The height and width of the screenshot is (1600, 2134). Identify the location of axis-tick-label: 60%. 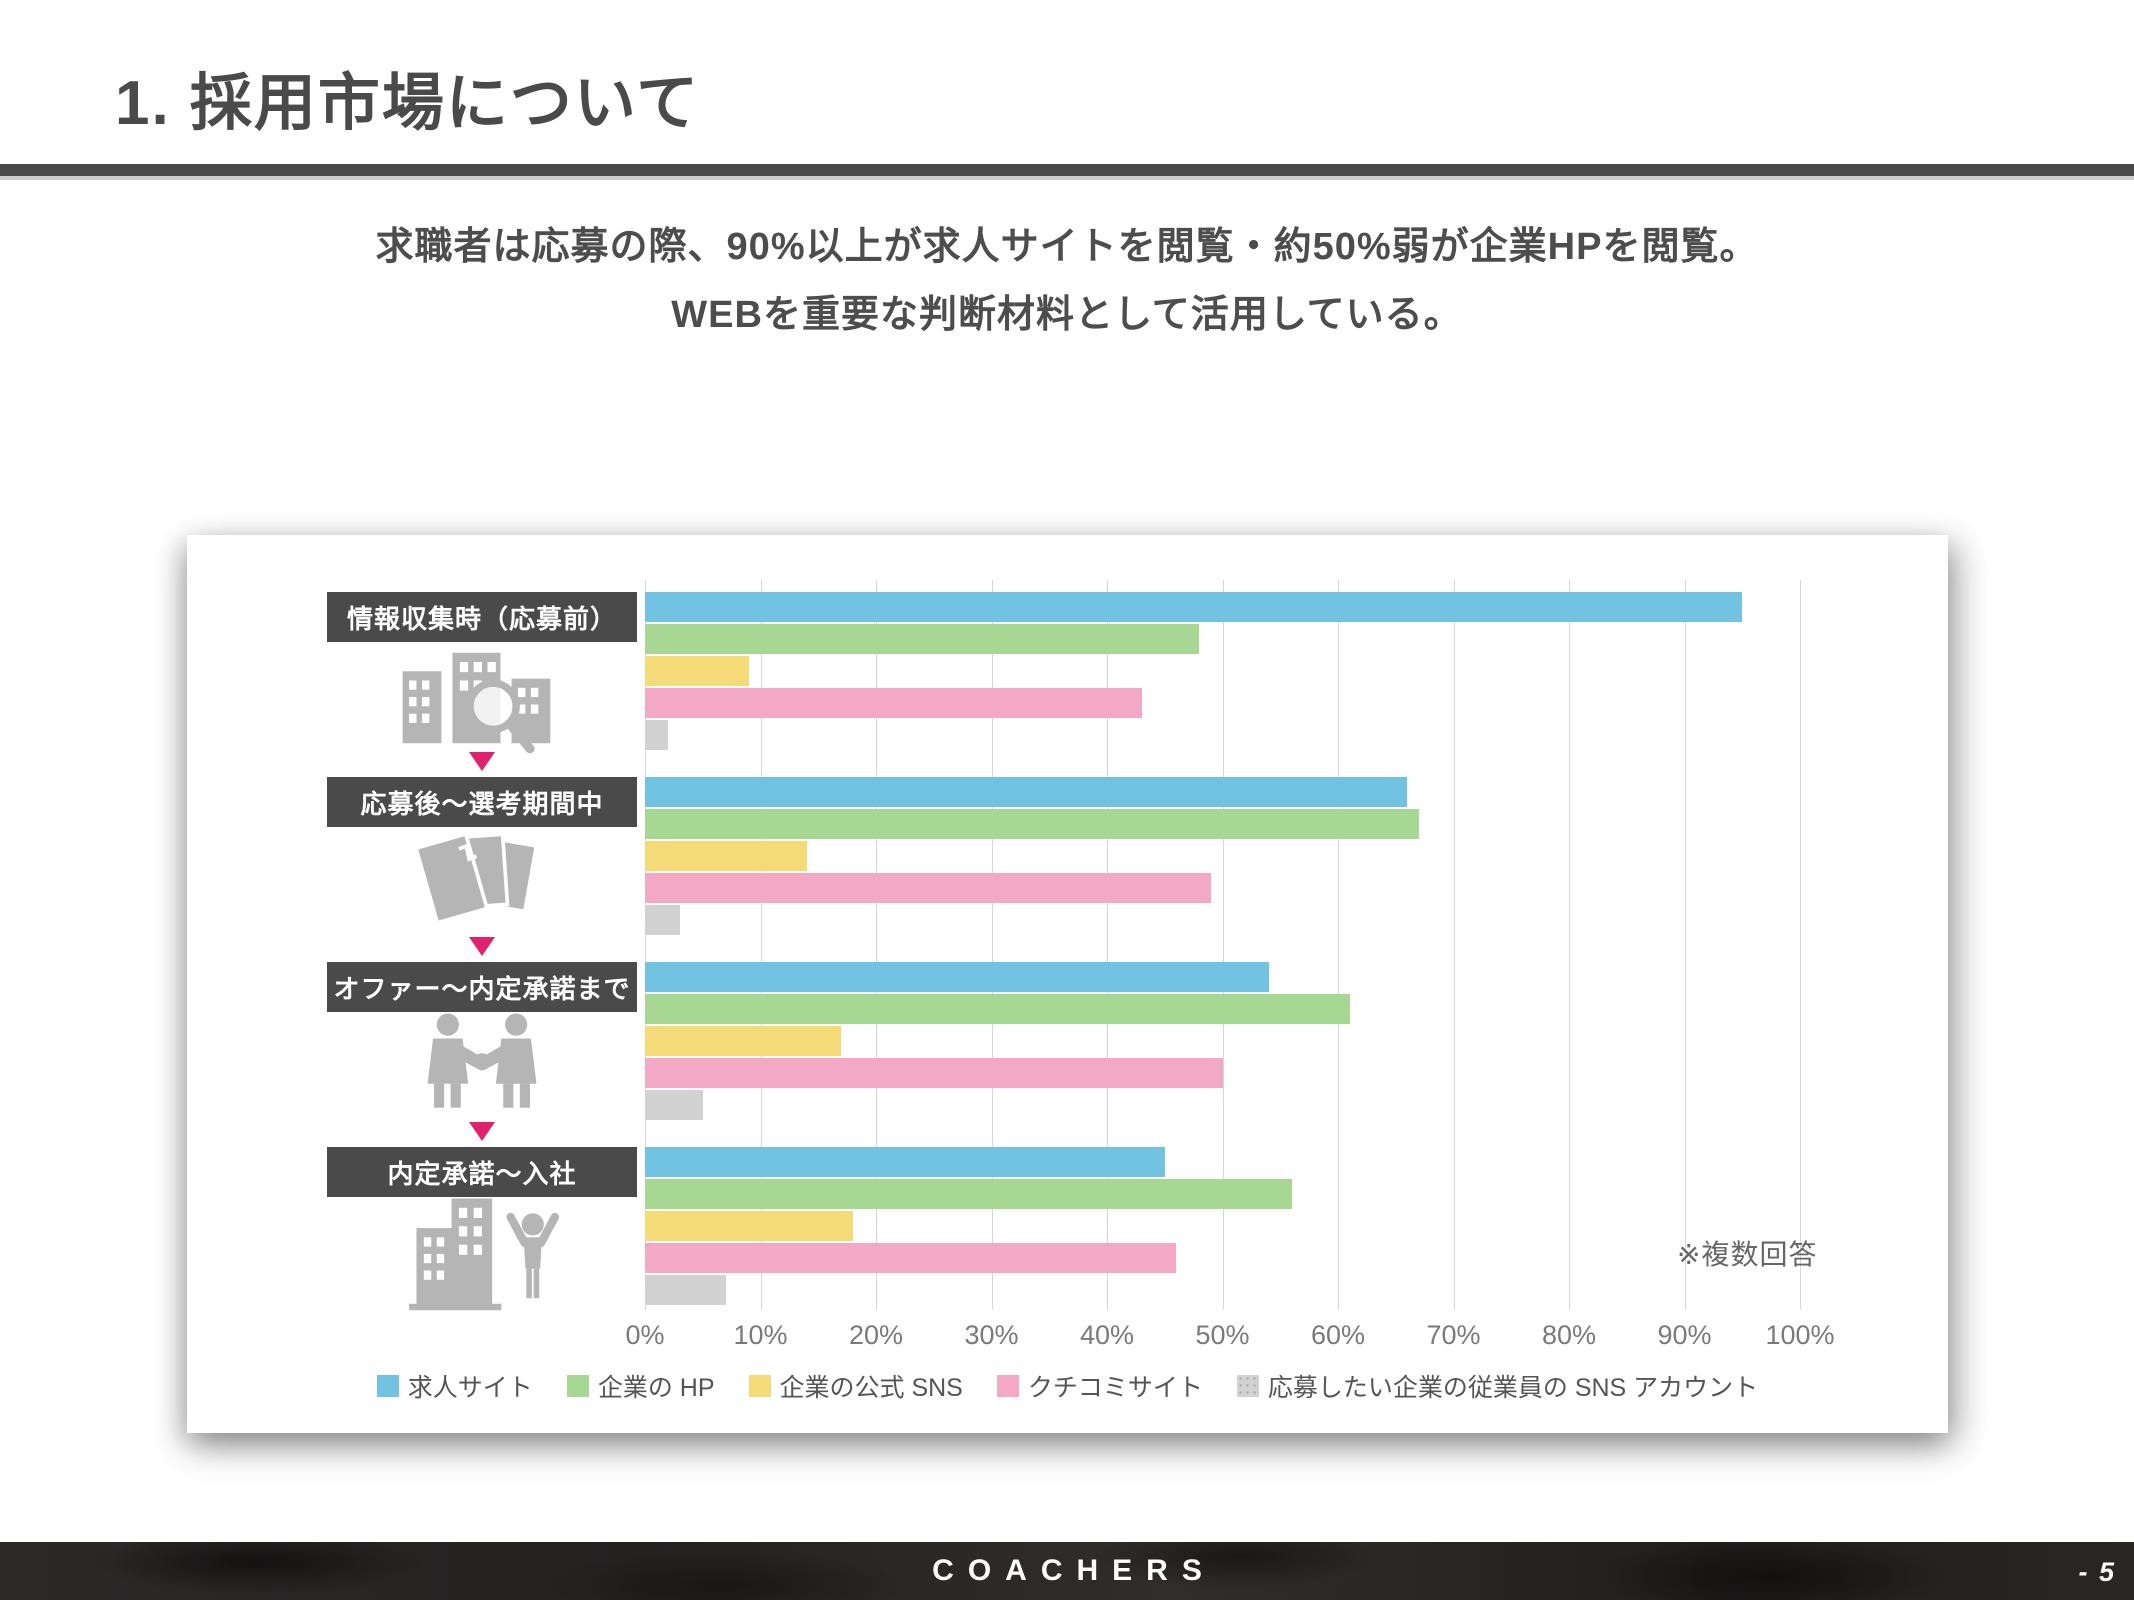
(1338, 1335).